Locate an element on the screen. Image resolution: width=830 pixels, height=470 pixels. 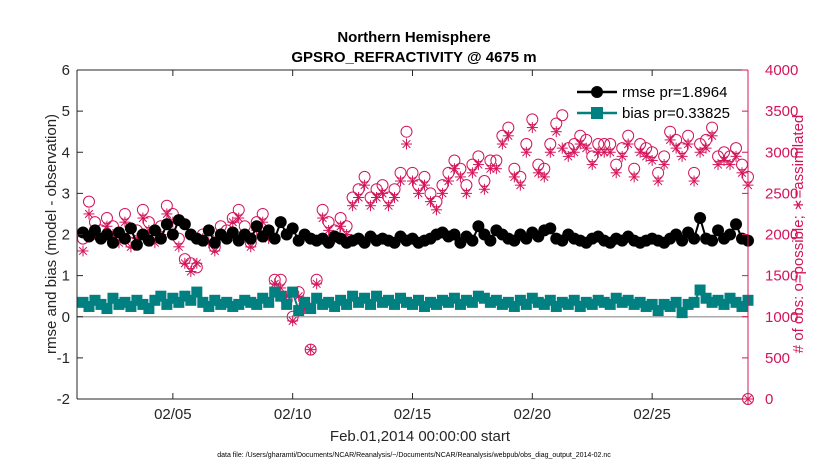
right-axis-ticks: 0 500 1000 1500 2000 2500 3000 3500 4000 is located at coordinates (770, 235).